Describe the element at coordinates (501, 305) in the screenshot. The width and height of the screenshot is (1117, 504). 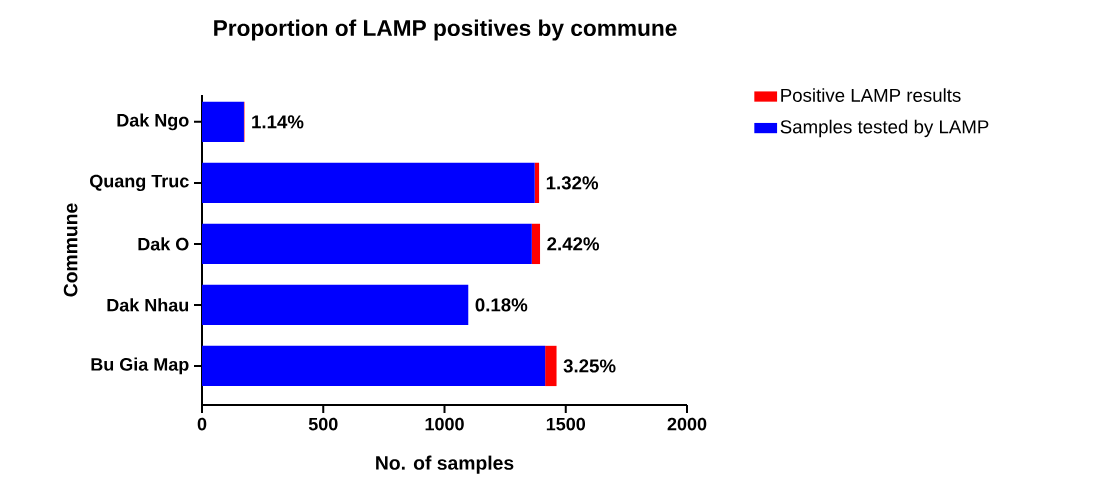
I see `annotation: 0.18%` at that location.